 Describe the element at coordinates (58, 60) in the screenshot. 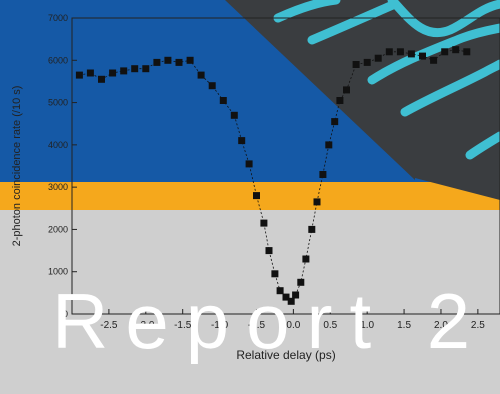

I see `y-tick-label: 6000` at that location.